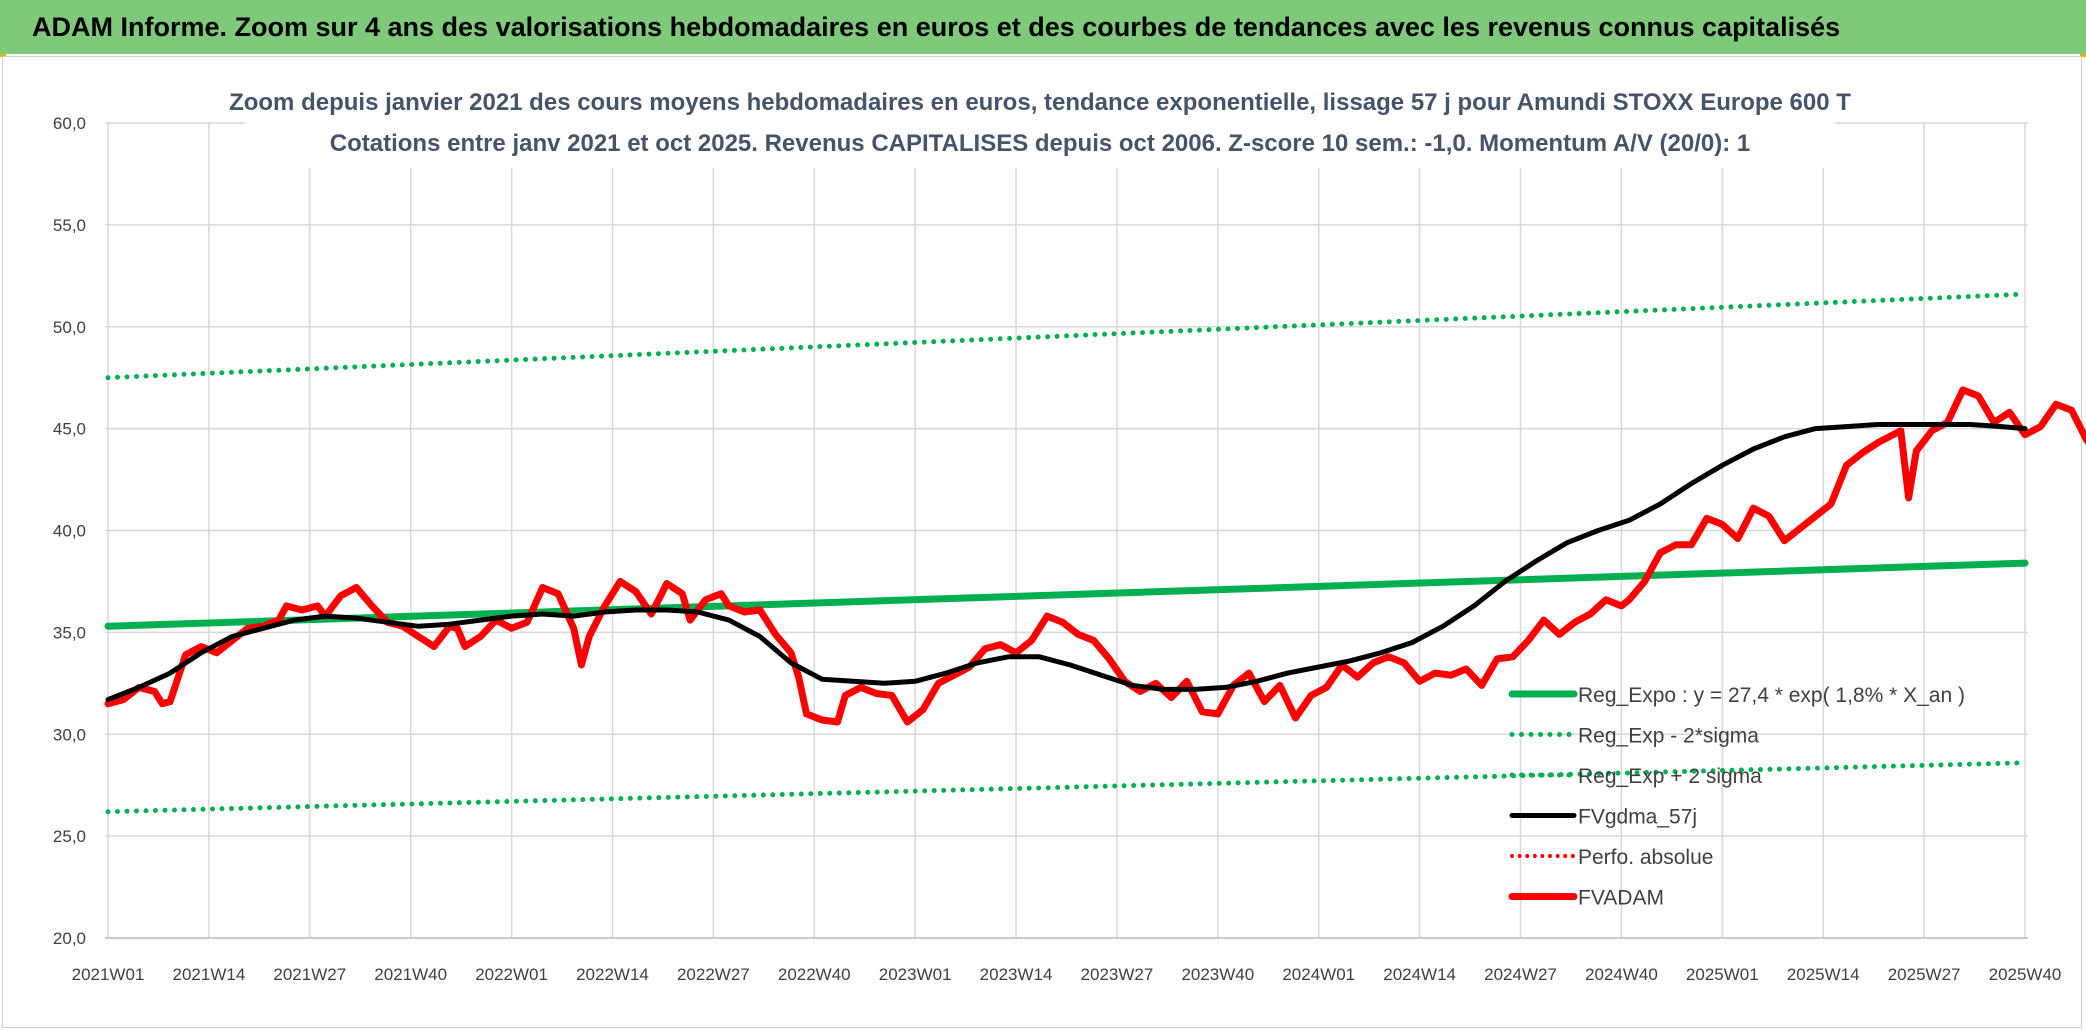 This screenshot has width=2086, height=1031. Describe the element at coordinates (1722, 974) in the screenshot. I see `x-tick-label: 2025W01` at that location.